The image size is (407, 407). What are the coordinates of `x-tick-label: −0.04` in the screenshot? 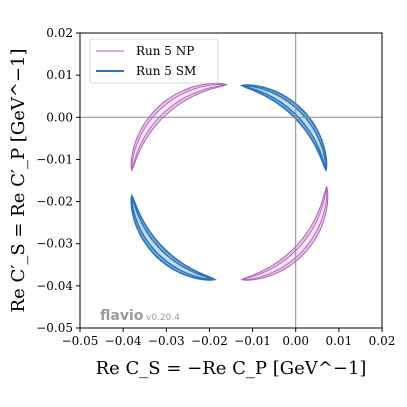 It's located at (123, 341).